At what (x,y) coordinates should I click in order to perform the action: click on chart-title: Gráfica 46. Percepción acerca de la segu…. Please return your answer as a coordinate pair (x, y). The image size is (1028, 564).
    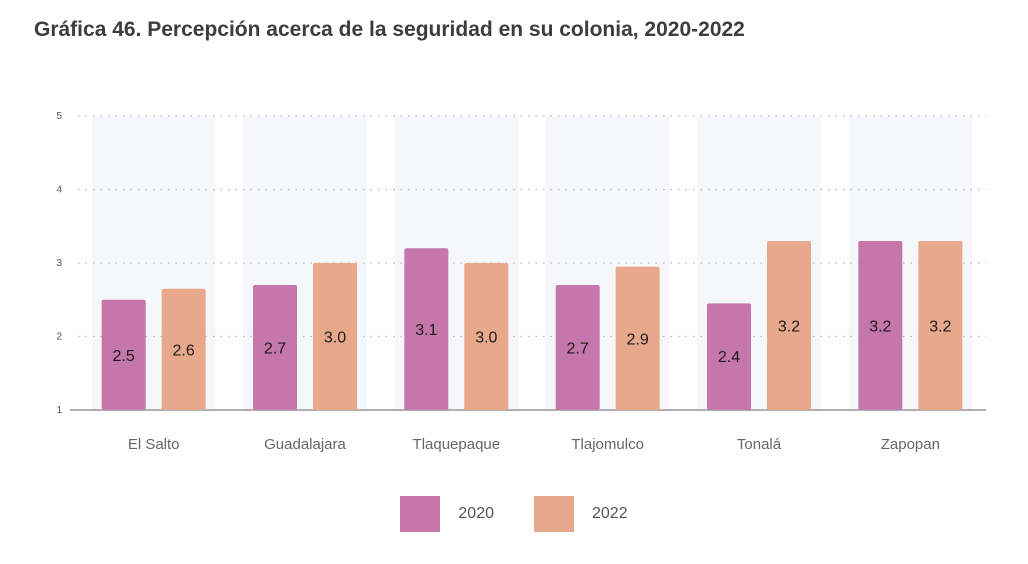
    Looking at the image, I should click on (389, 29).